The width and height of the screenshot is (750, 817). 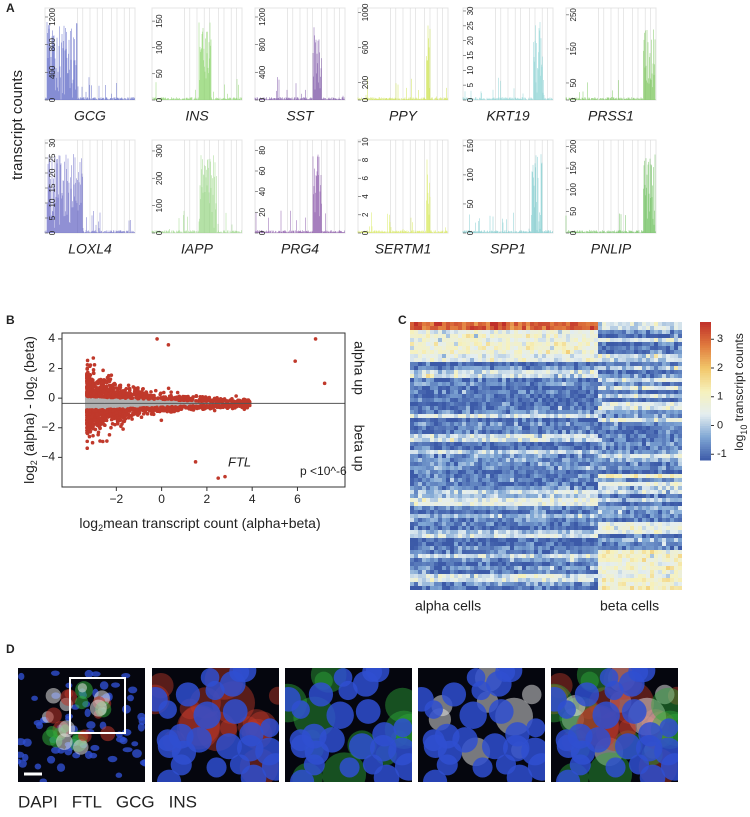 I want to click on subscript: 2, so click(x=34, y=462).